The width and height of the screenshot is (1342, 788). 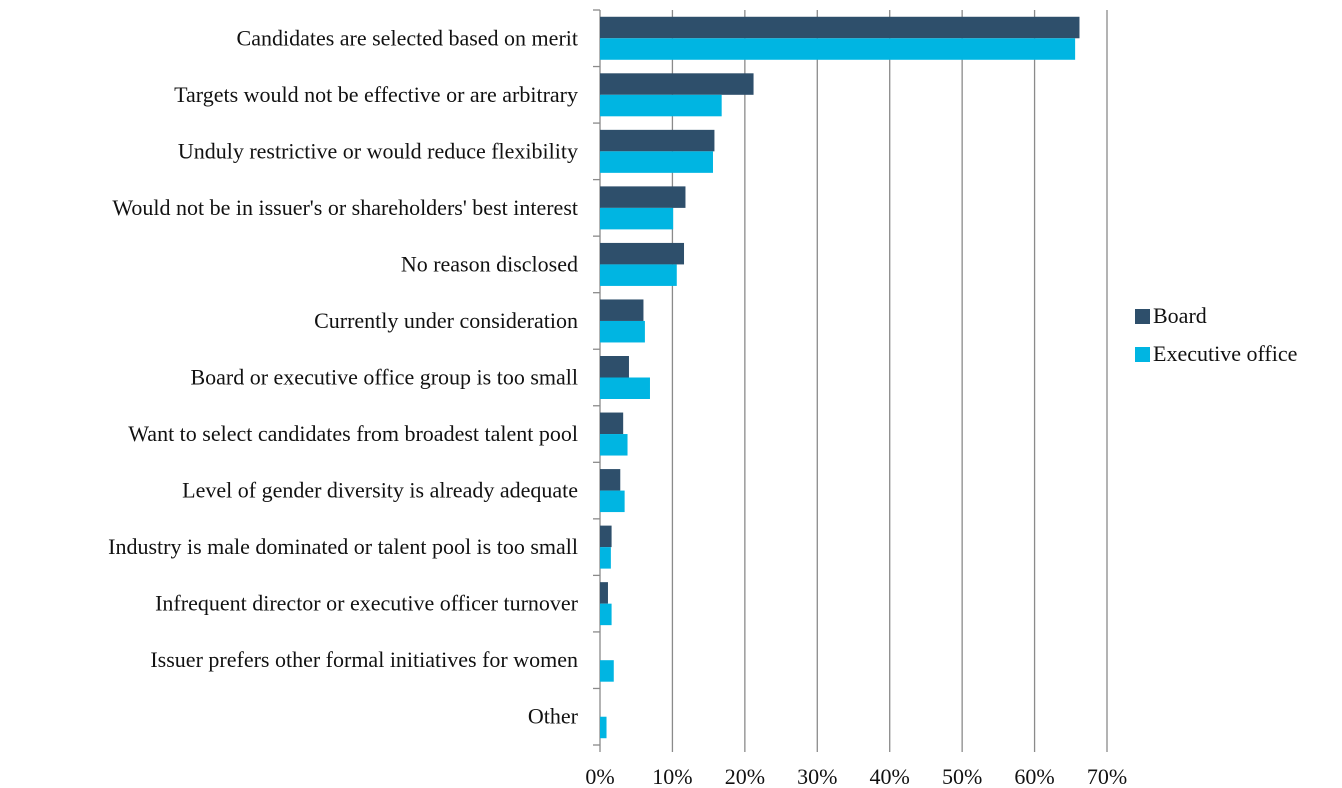 What do you see at coordinates (745, 776) in the screenshot?
I see `x-tick-label: 20%` at bounding box center [745, 776].